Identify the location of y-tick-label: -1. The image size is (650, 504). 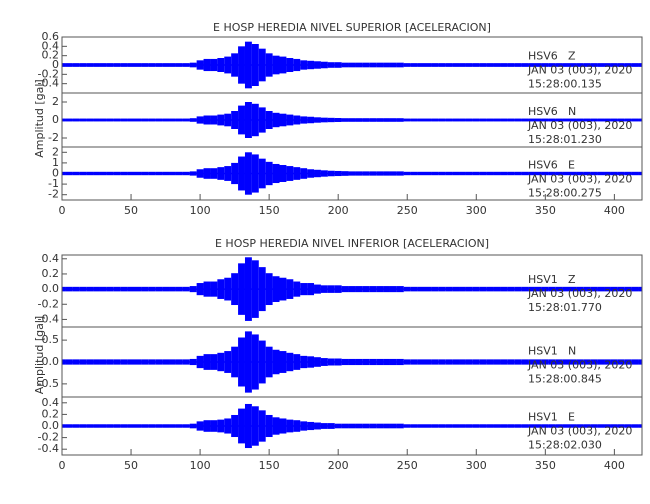
(53, 183).